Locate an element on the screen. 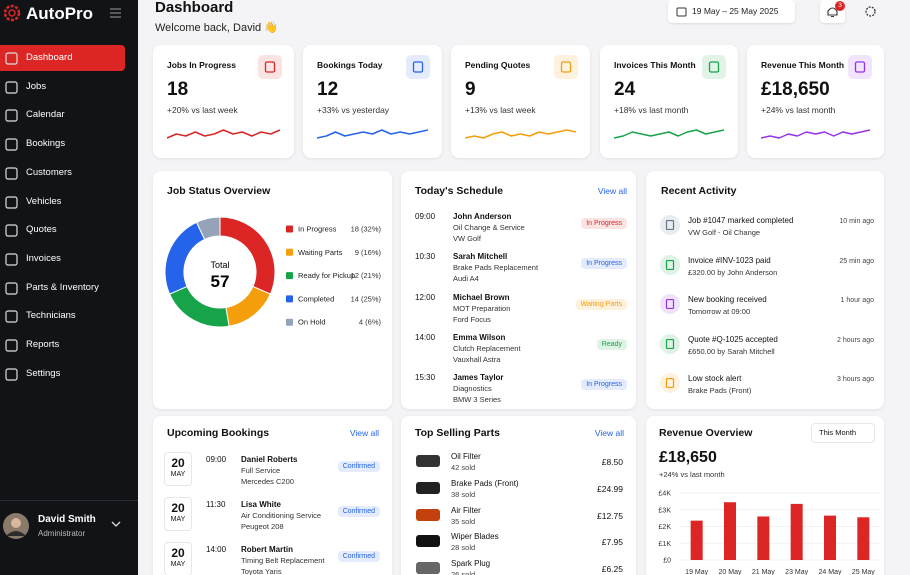 Image resolution: width=910 pixels, height=575 pixels. card-title: Top Selling Parts is located at coordinates (457, 433).